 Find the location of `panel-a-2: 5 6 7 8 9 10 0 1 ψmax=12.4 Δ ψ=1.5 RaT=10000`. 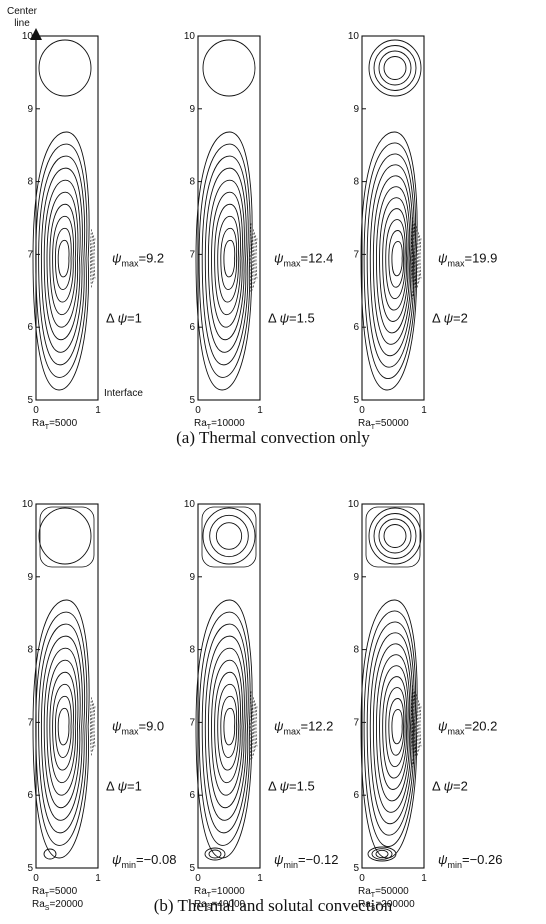

panel-a-2: 5 6 7 8 9 10 0 1 ψmax=12.4 Δ ψ=1.5 RaT=10000 is located at coordinates (259, 231).